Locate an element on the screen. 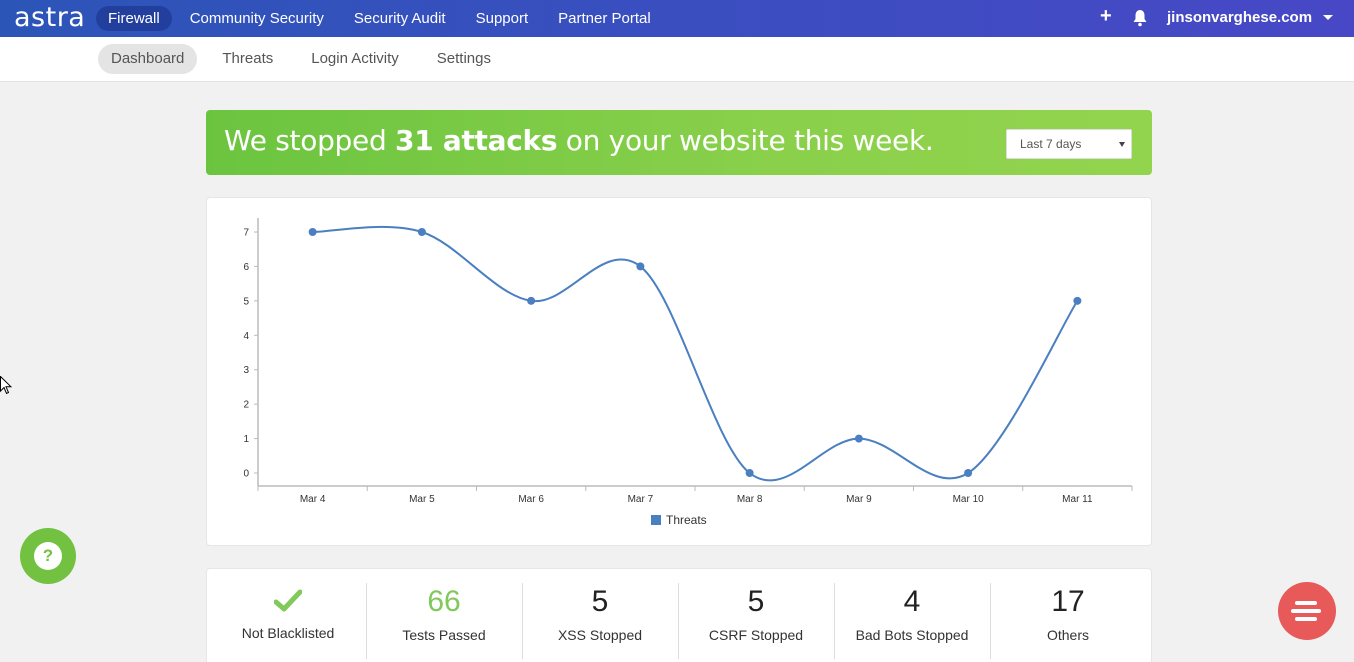 Image resolution: width=1354 pixels, height=662 pixels. y-tick-label: 3 is located at coordinates (246, 370).